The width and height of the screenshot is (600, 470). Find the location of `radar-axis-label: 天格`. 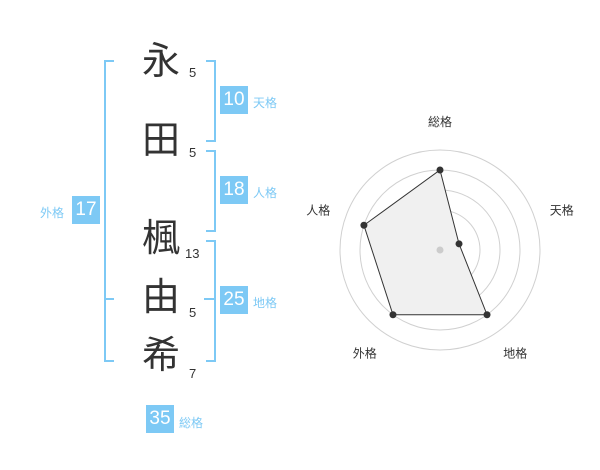

radar-axis-label: 天格 is located at coordinates (562, 209).